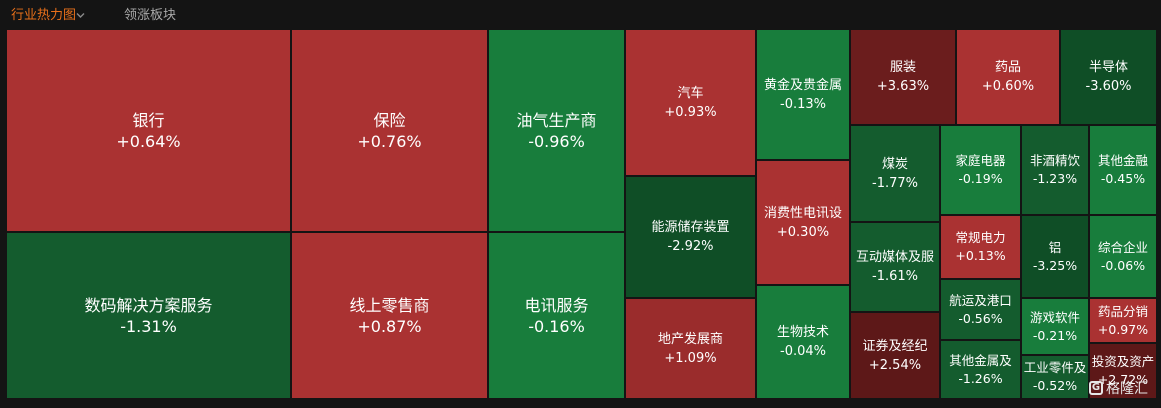  What do you see at coordinates (803, 342) in the screenshot?
I see `tile-biotech: 生物技术 -0.04%` at bounding box center [803, 342].